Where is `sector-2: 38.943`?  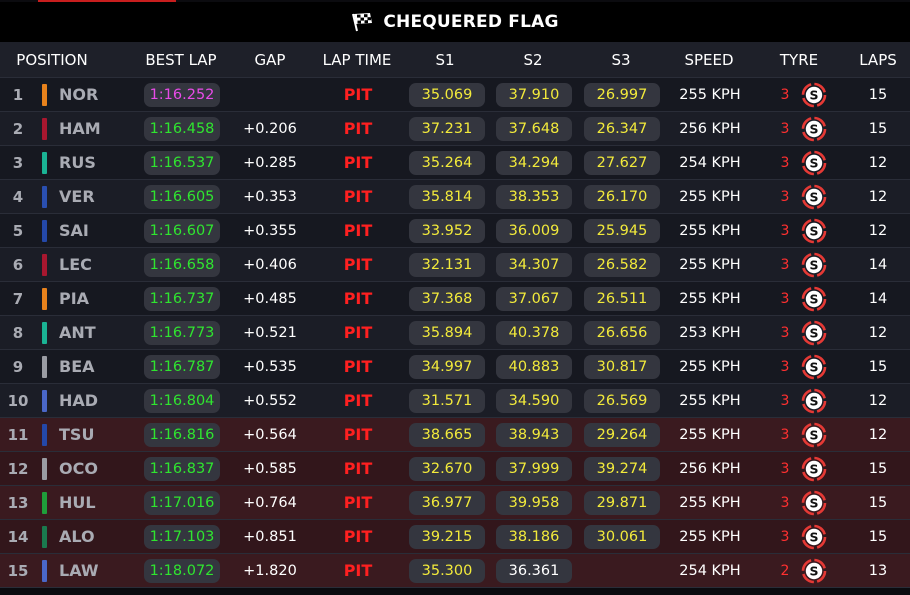
sector-2: 38.943 is located at coordinates (534, 435).